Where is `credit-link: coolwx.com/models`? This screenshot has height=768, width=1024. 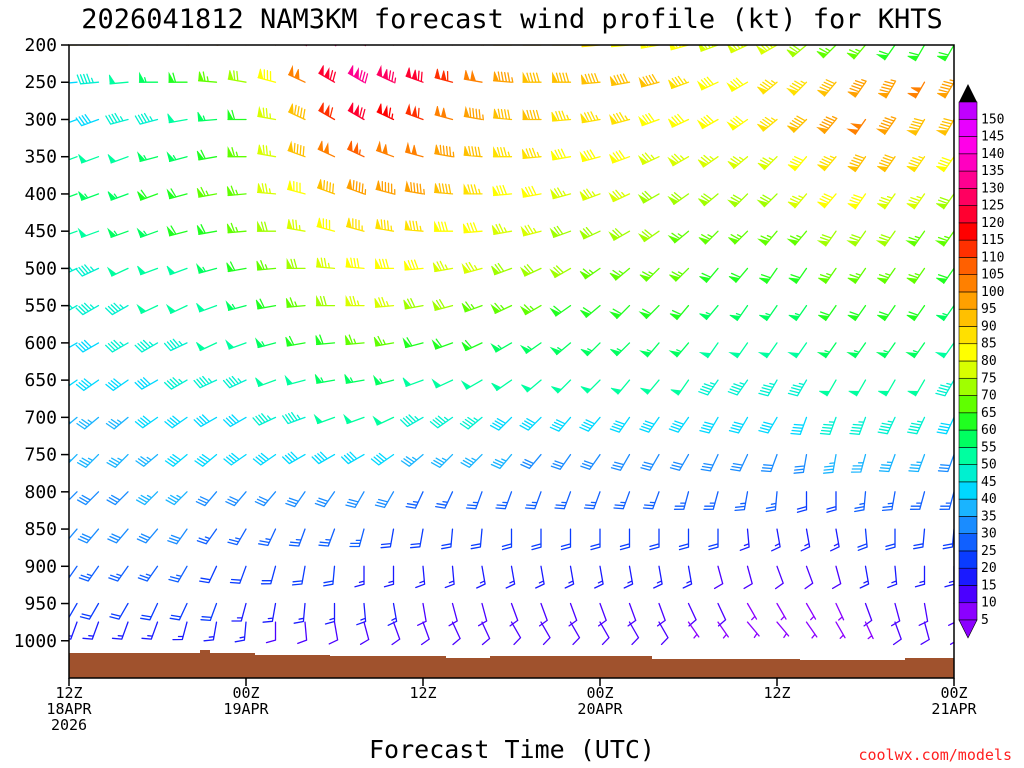 credit-link: coolwx.com/models is located at coordinates (935, 755).